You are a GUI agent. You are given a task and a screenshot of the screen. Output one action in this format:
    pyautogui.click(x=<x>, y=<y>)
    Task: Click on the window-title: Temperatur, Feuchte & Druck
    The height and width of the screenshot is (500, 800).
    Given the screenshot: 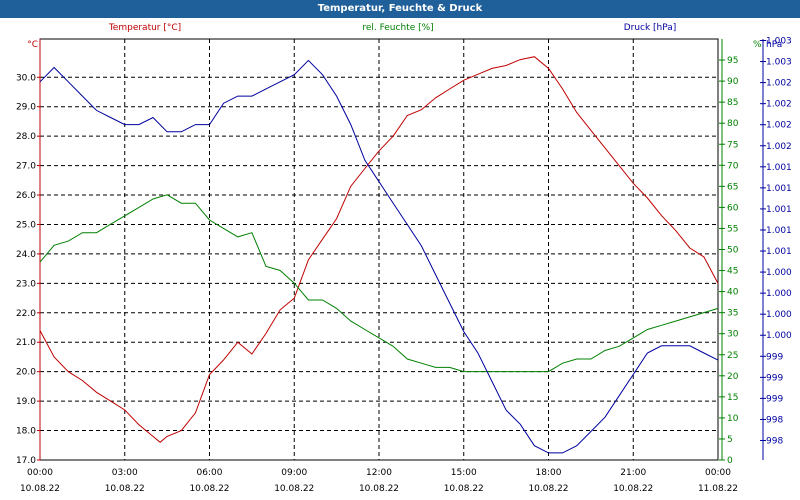 What is the action you would take?
    pyautogui.click(x=400, y=9)
    